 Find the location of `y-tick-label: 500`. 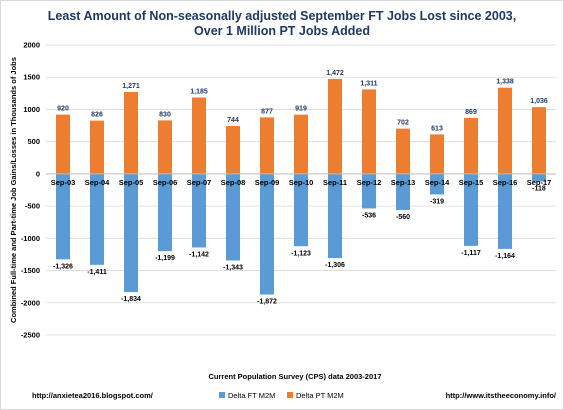

y-tick-label: 500 is located at coordinates (33, 141).